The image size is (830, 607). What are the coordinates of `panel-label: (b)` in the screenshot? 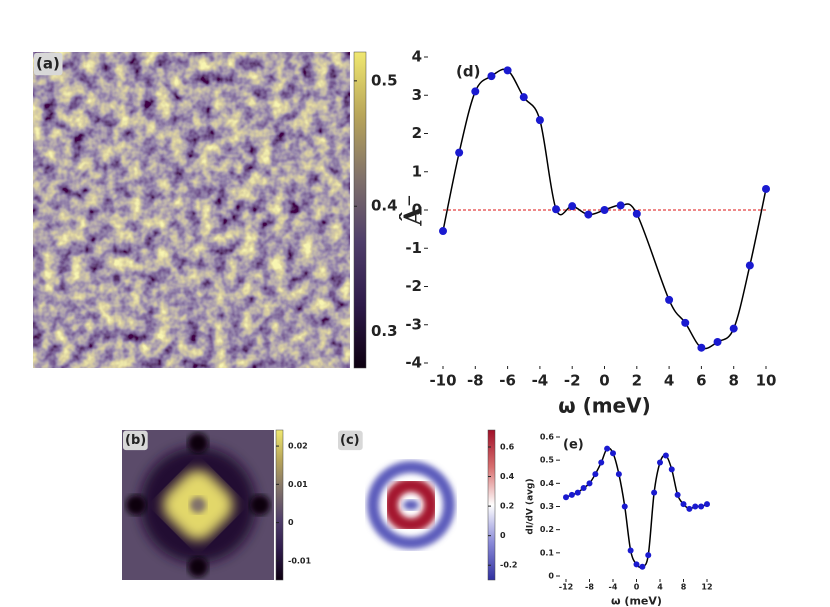 It's located at (135, 440).